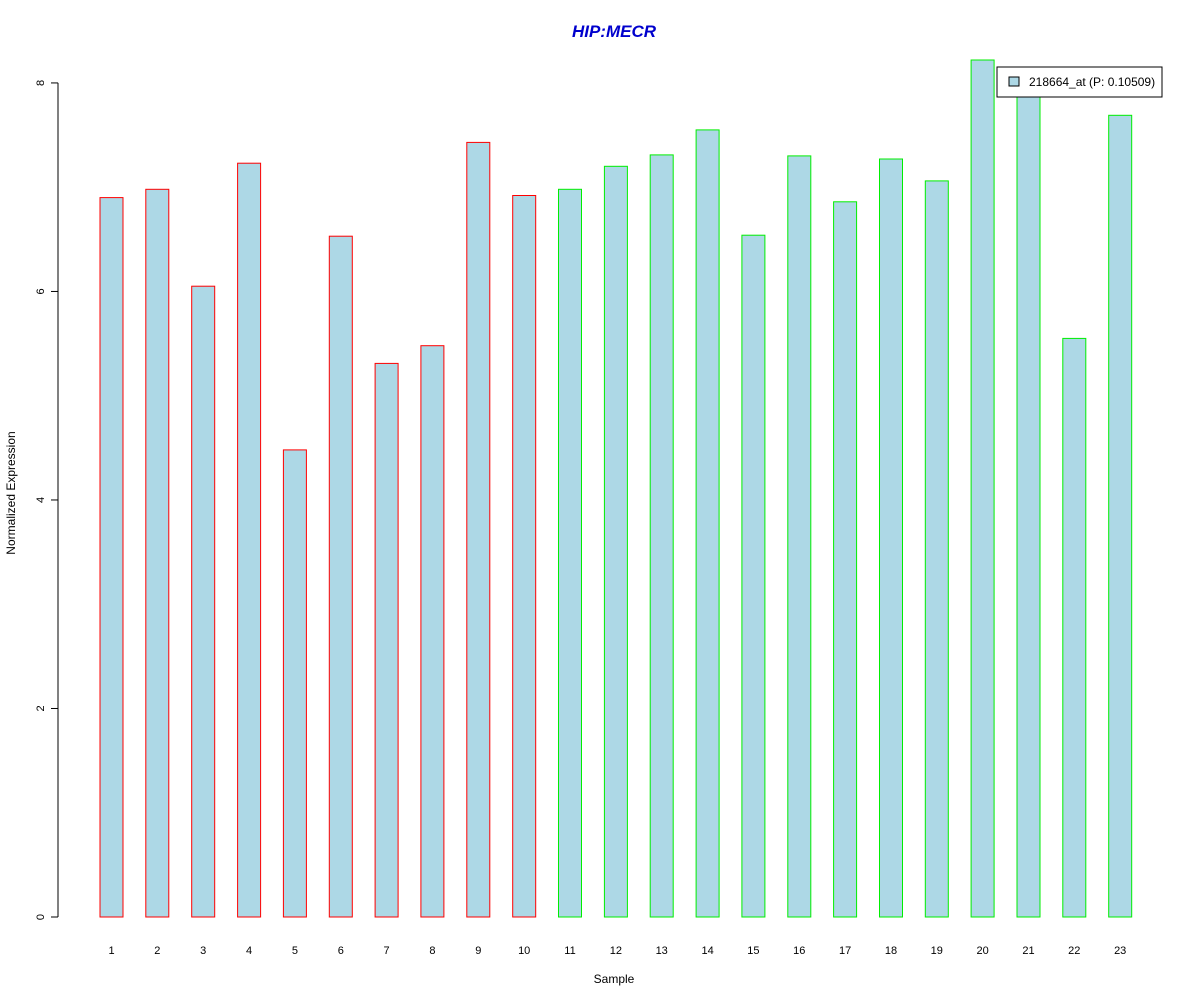 This screenshot has width=1200, height=1005. I want to click on x-tick-label-10: 10, so click(524, 951).